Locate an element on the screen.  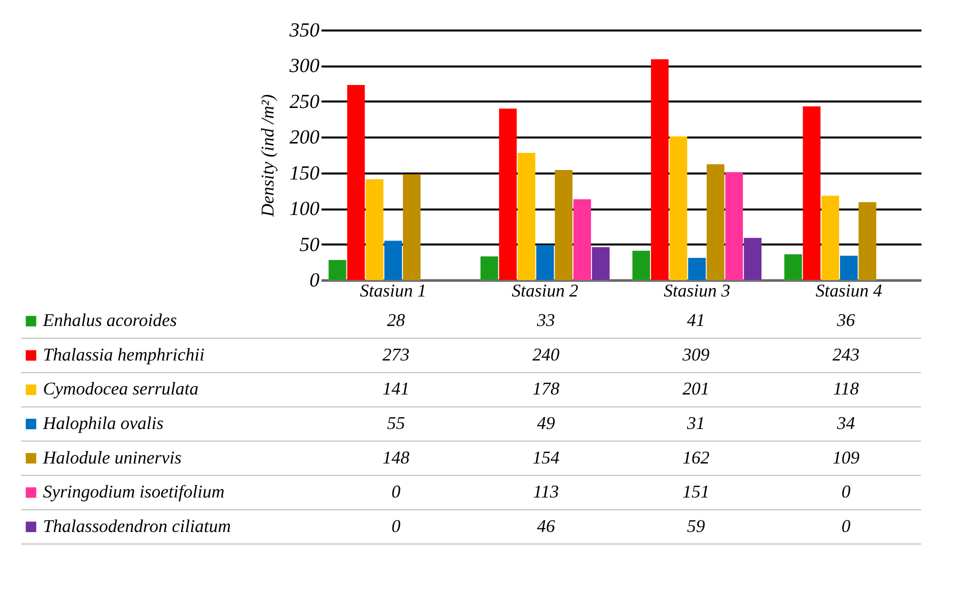
data-label: 309 is located at coordinates (696, 354).